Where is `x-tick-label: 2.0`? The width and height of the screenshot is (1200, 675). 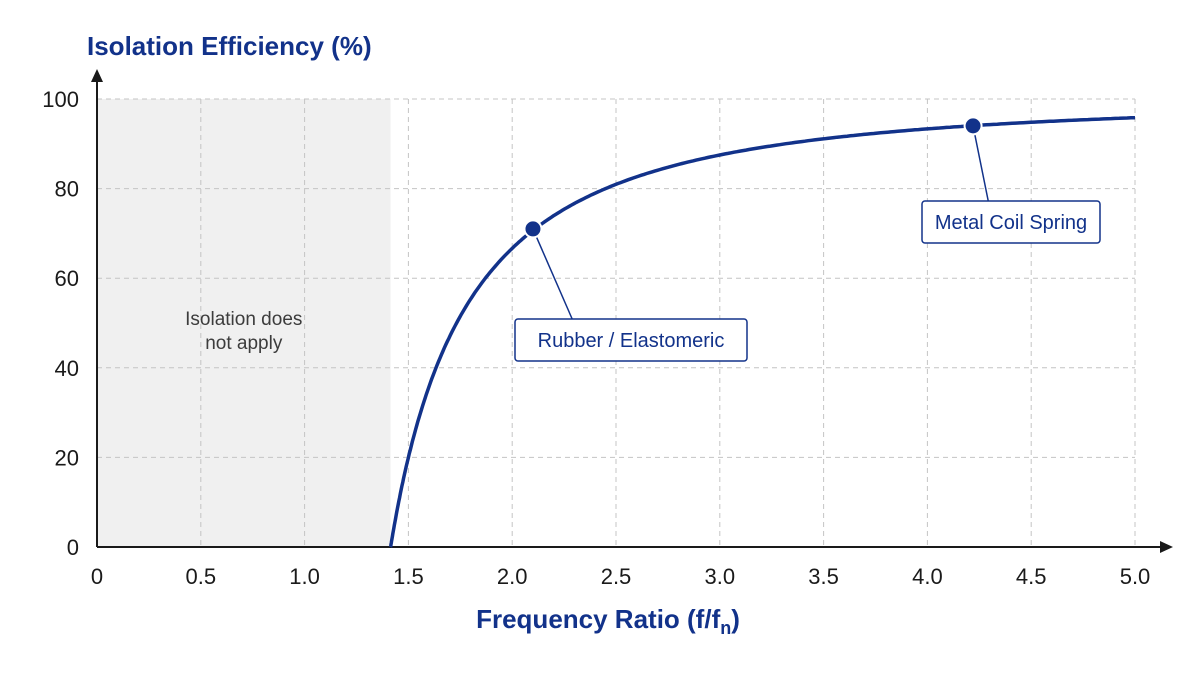 x-tick-label: 2.0 is located at coordinates (512, 576).